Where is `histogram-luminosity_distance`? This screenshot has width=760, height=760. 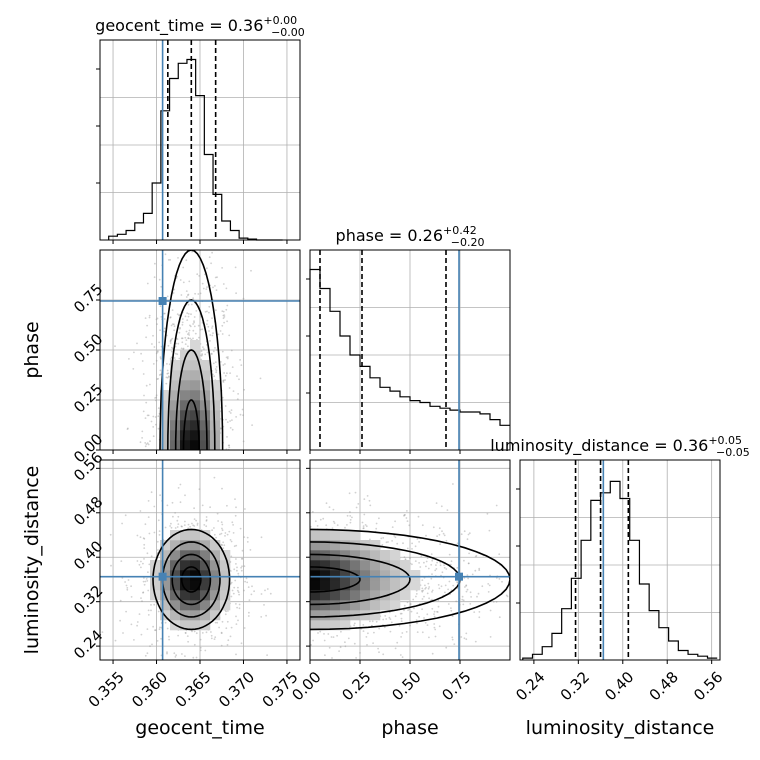 histogram-luminosity_distance is located at coordinates (620, 570).